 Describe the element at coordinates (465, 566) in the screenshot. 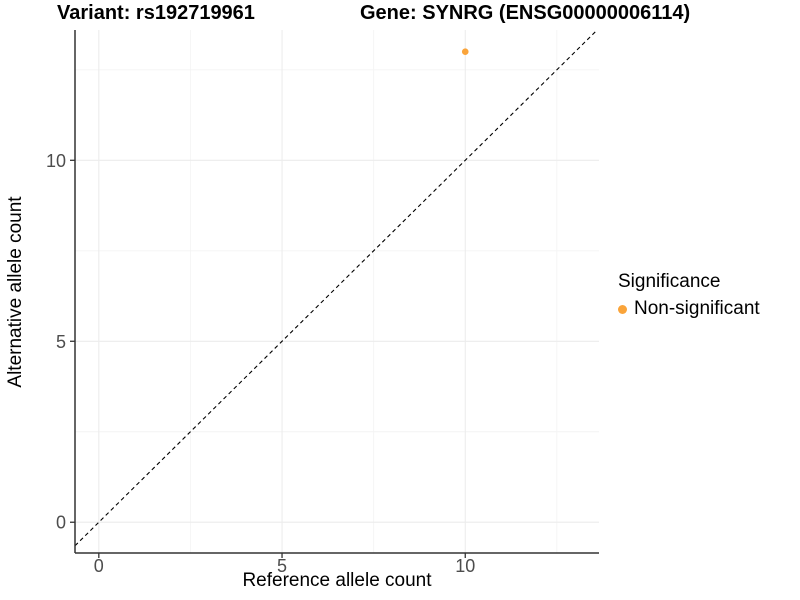

I see `x-tick-label: 10` at that location.